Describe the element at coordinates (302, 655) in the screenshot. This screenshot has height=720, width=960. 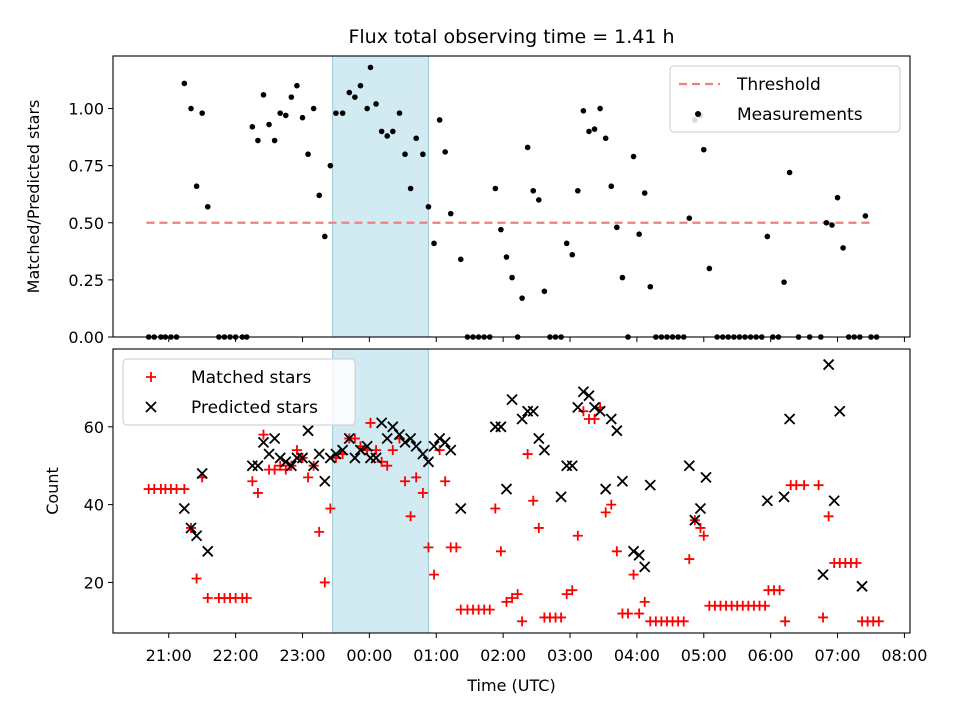
I see `x-tick-label: 23:00` at that location.